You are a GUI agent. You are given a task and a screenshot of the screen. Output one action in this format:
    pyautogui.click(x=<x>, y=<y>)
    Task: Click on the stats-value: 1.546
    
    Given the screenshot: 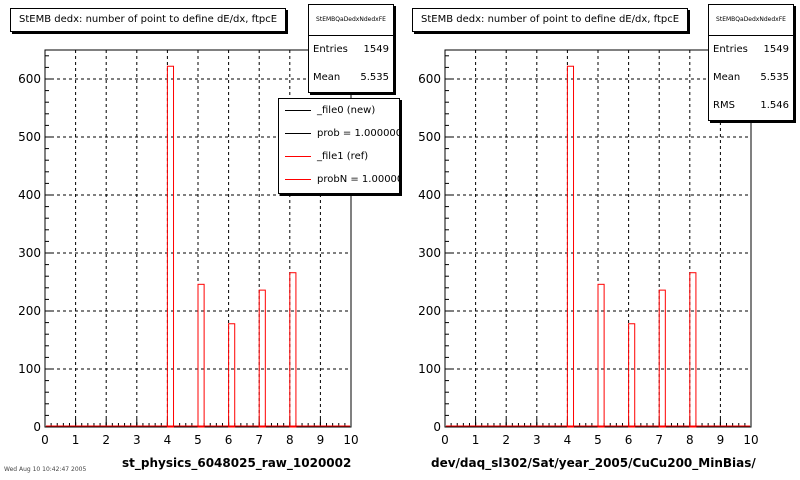 What is the action you would take?
    pyautogui.click(x=774, y=105)
    